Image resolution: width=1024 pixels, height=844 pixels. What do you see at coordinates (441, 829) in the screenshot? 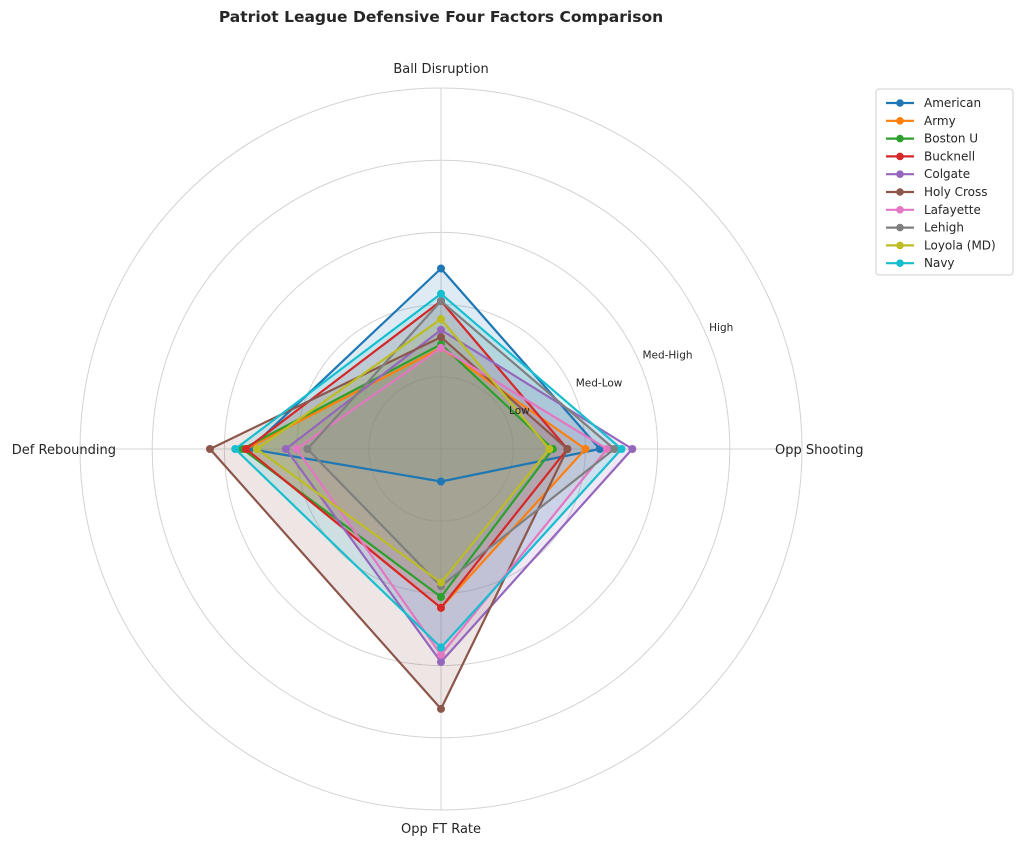
I see `axis-label: Opp FT Rate` at bounding box center [441, 829].